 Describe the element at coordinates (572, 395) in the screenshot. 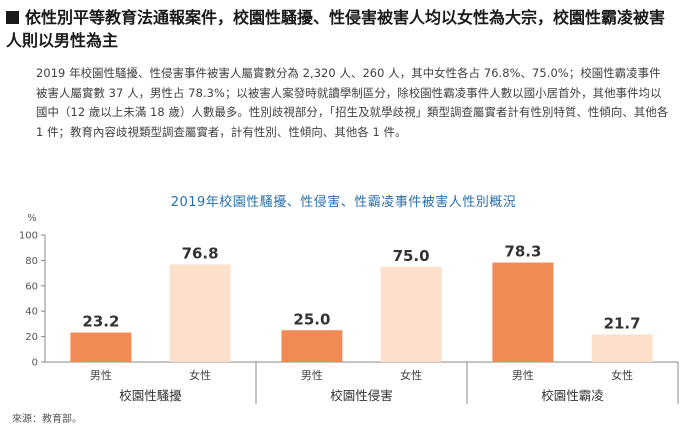

I see `x-group-label: 校園性霸凌` at that location.